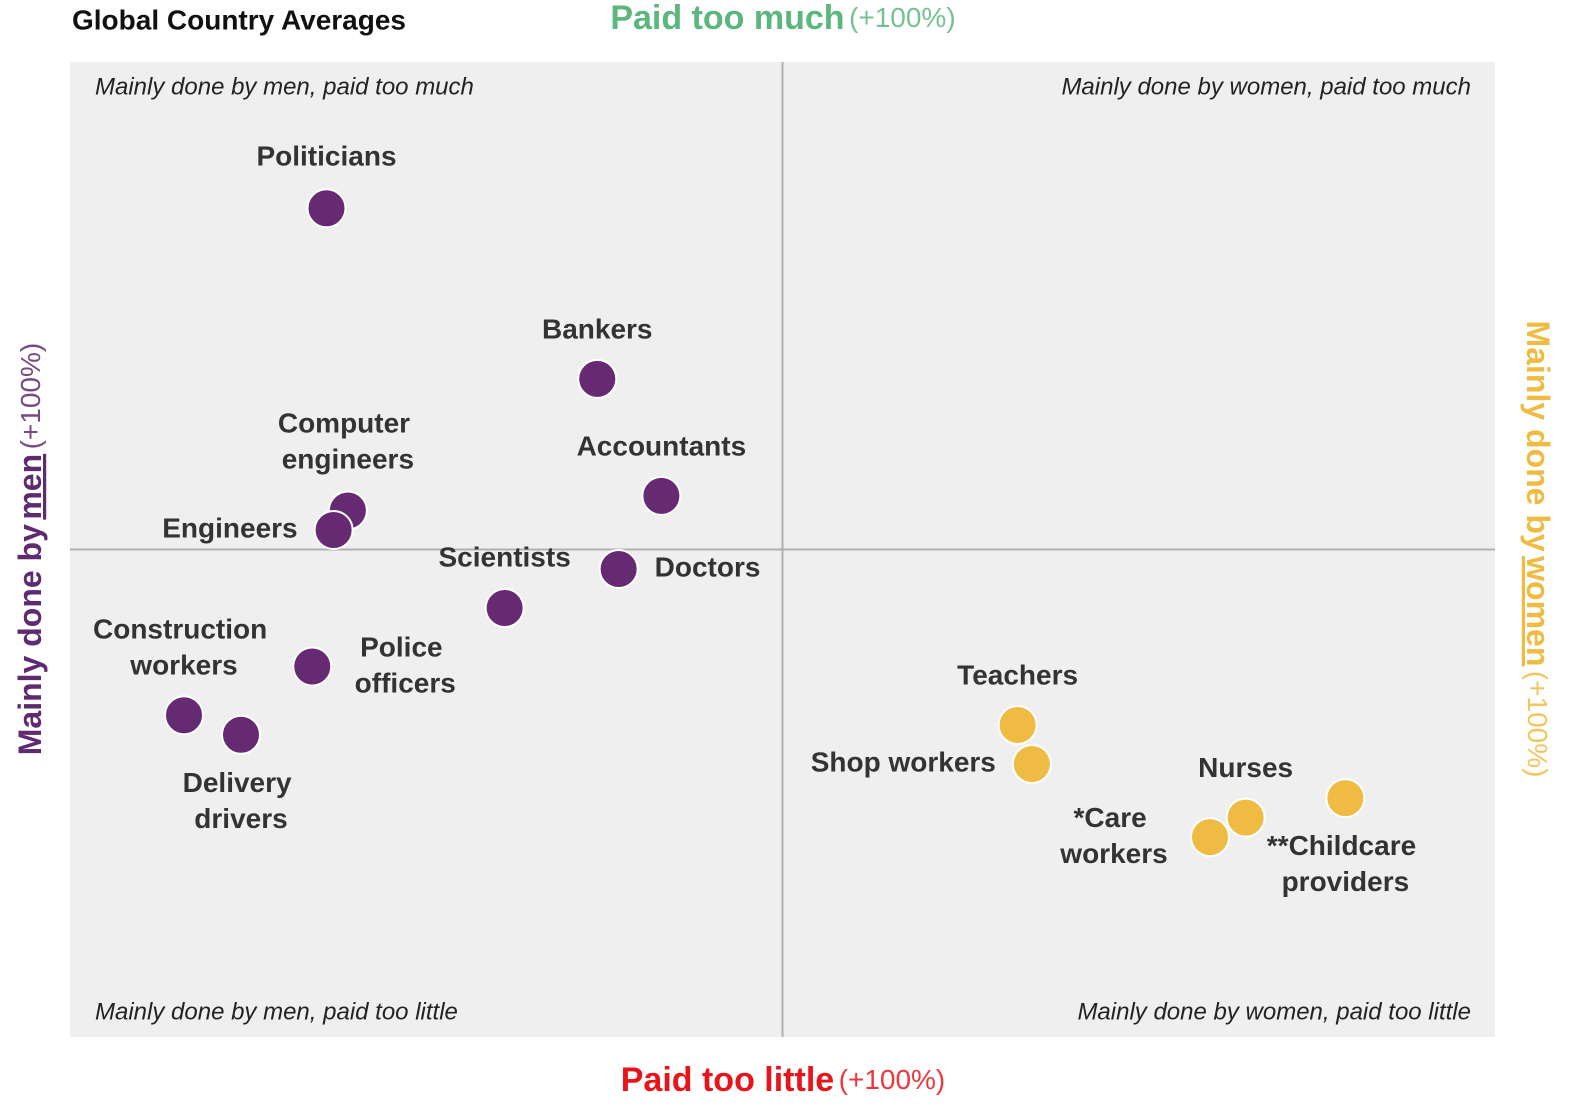  Describe the element at coordinates (239, 19) in the screenshot. I see `chart-title: Global Country Averages` at that location.